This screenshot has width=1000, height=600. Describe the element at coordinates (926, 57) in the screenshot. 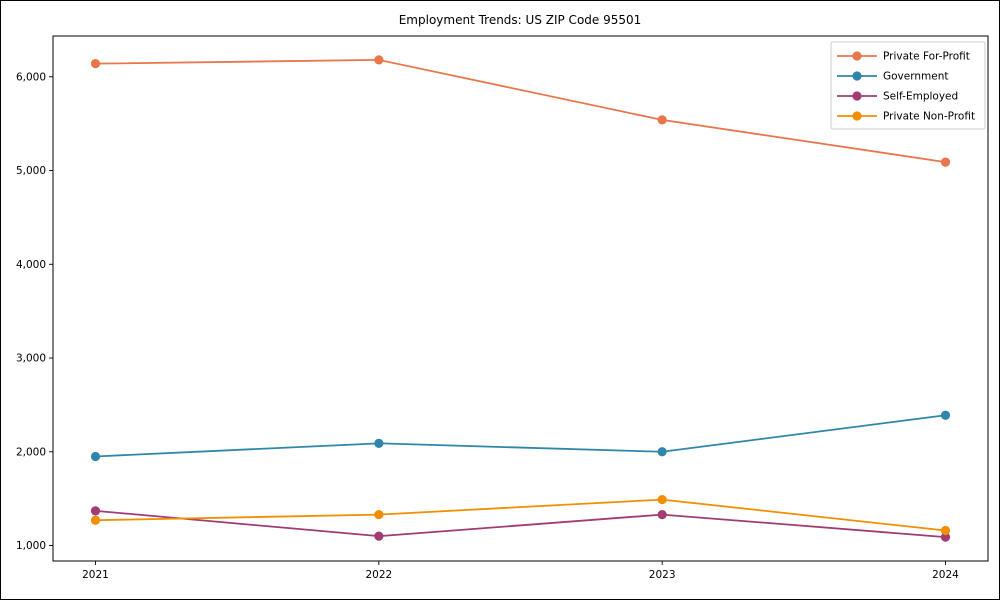

I see `legend-label: Private For-Profit` at that location.